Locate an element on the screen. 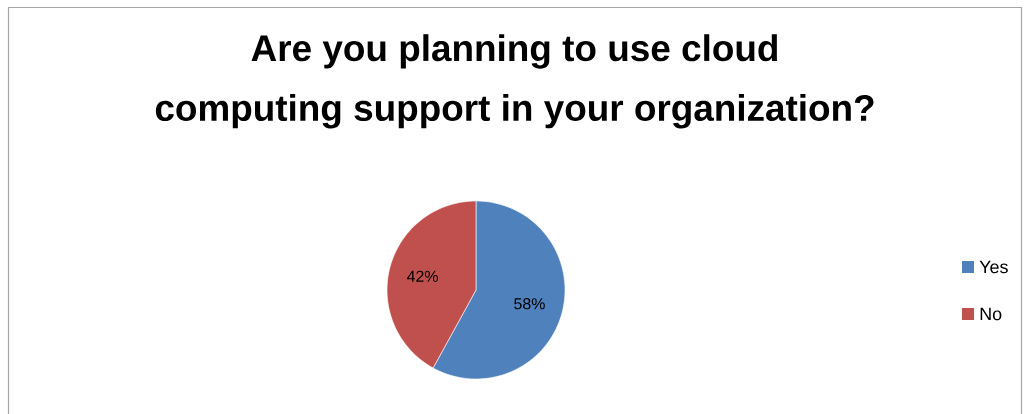 The image size is (1030, 414). legend-label: Yes is located at coordinates (993, 267).